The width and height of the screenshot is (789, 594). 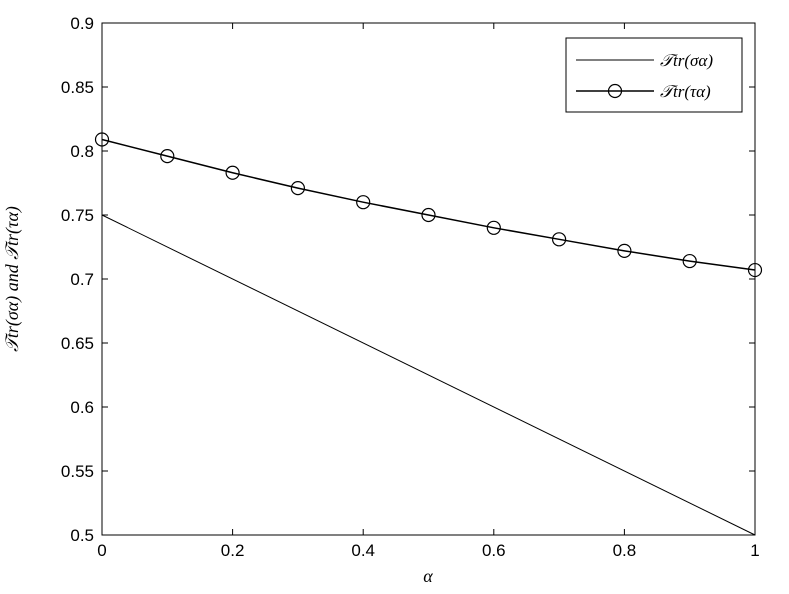 What do you see at coordinates (363, 550) in the screenshot?
I see `x-tick-label: 0.4` at bounding box center [363, 550].